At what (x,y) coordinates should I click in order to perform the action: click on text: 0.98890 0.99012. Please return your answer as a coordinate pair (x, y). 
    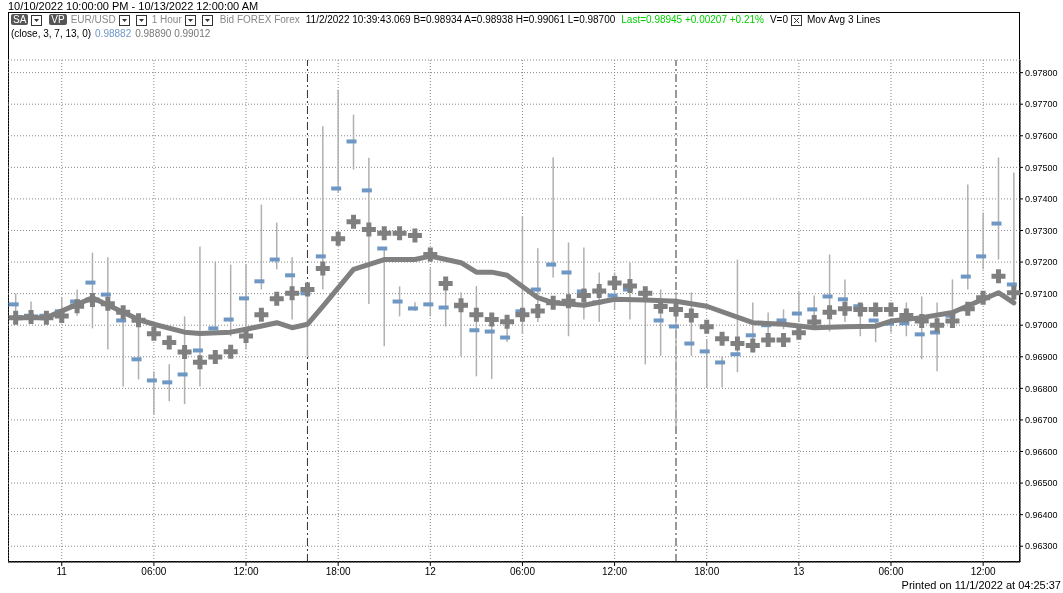
    Looking at the image, I should click on (173, 33).